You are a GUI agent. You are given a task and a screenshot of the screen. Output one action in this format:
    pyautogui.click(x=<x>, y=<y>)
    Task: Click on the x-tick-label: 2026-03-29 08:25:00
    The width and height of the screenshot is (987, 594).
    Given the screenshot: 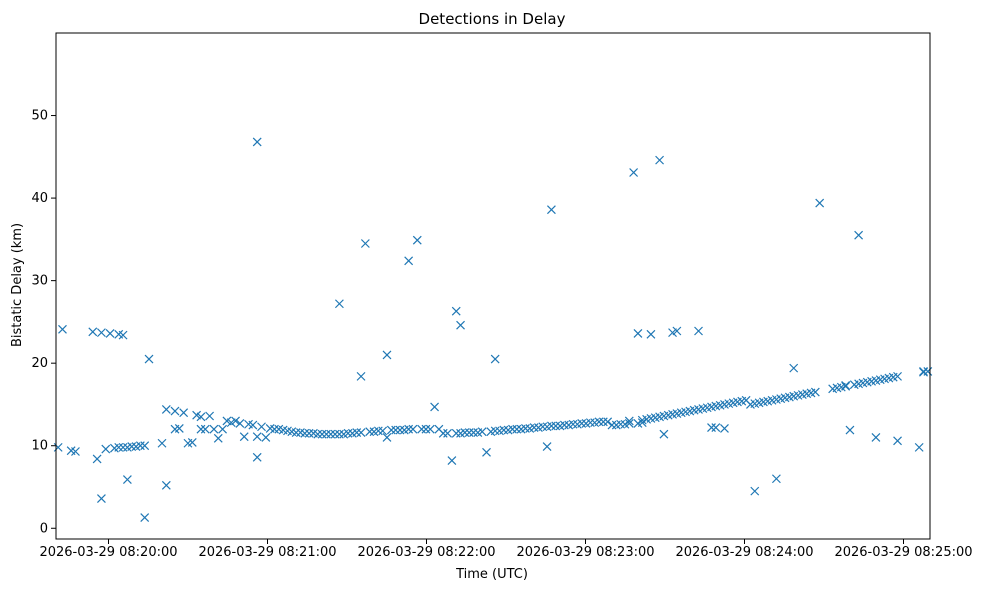 What is the action you would take?
    pyautogui.click(x=903, y=552)
    